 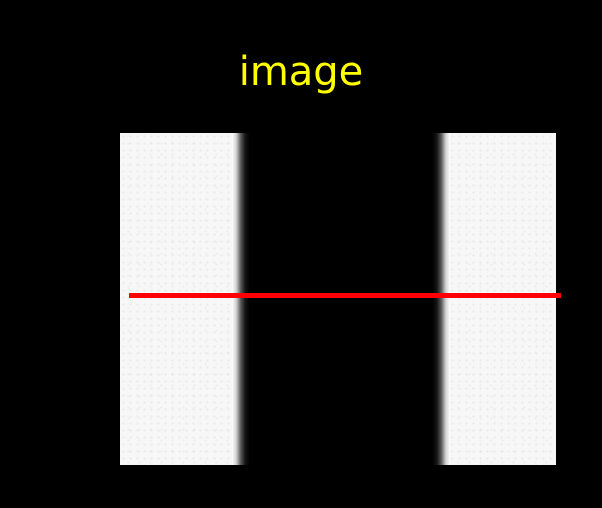 I want to click on profile-line, so click(x=345, y=295).